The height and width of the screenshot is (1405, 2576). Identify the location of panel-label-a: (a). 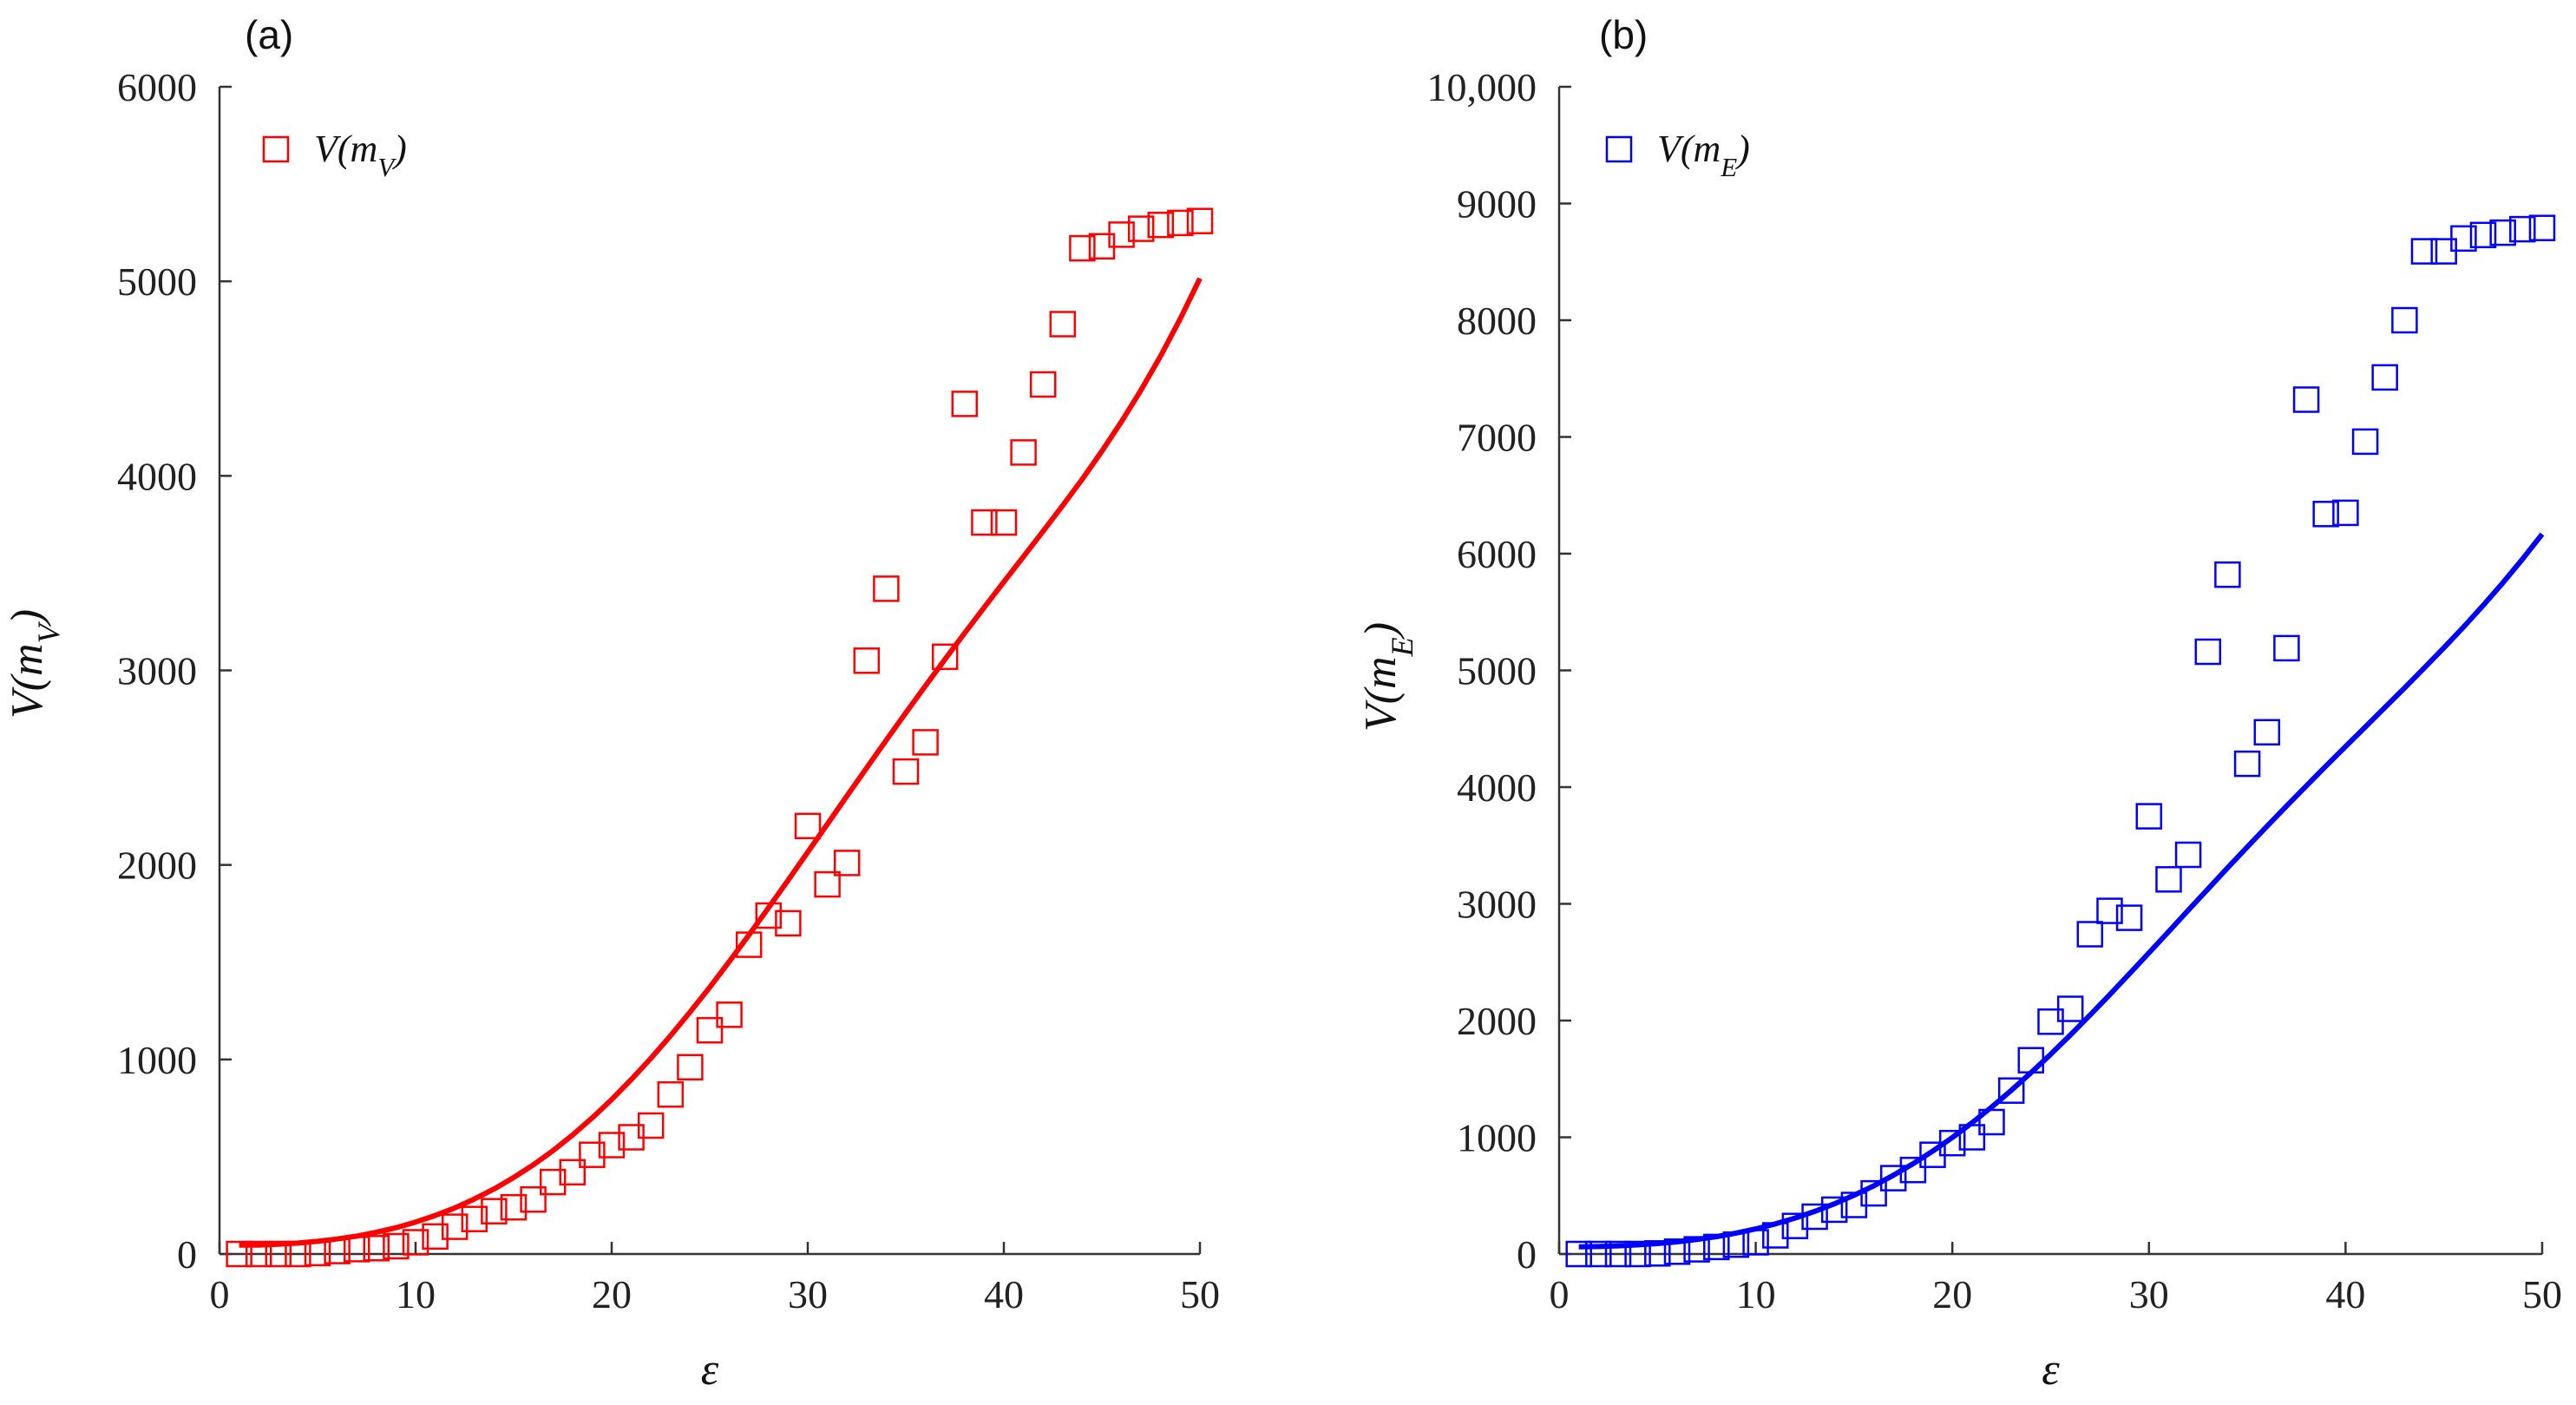
(269, 34).